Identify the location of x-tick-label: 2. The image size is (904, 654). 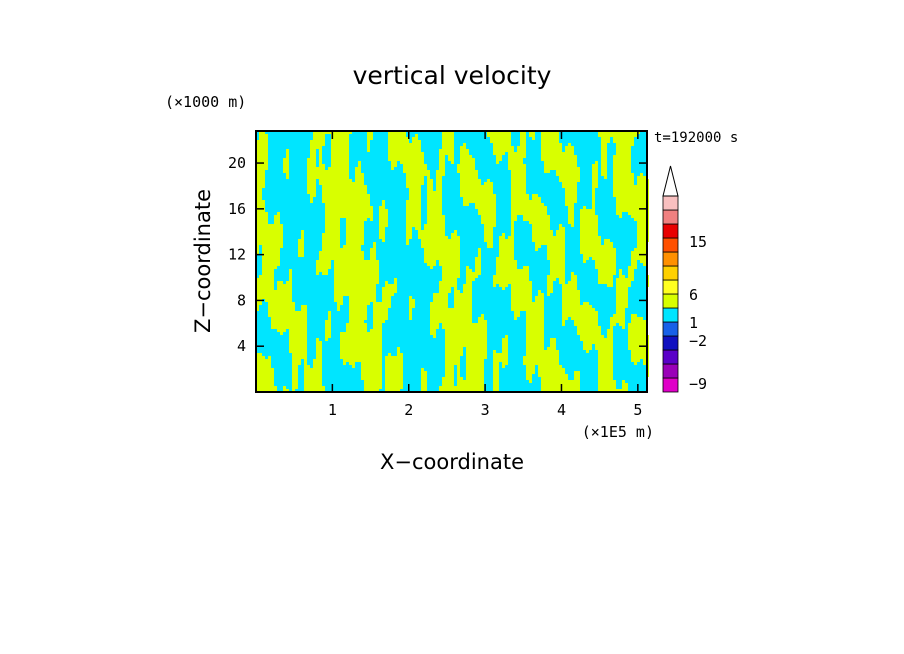
(408, 410).